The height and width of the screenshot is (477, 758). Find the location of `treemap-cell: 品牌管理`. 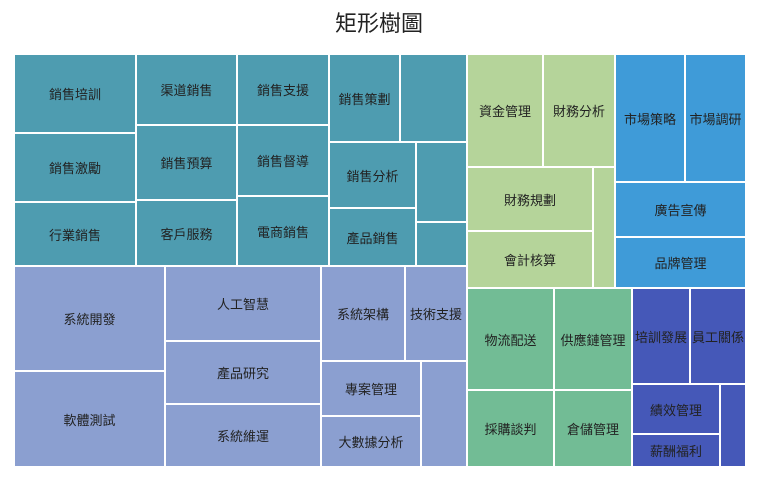

treemap-cell: 品牌管理 is located at coordinates (680, 262).